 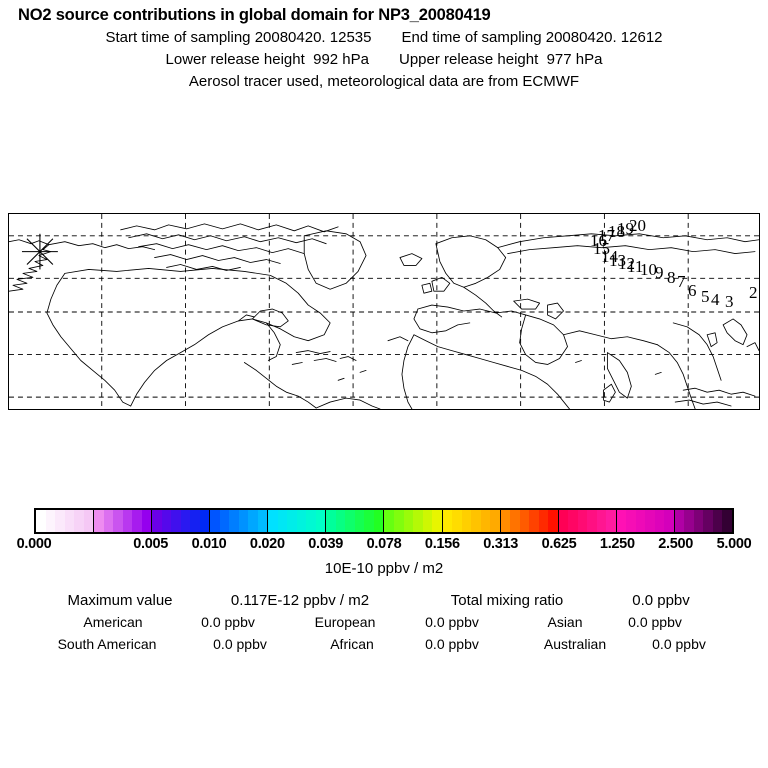 What do you see at coordinates (681, 281) in the screenshot?
I see `trajectory-hour-label-7: 7` at bounding box center [681, 281].